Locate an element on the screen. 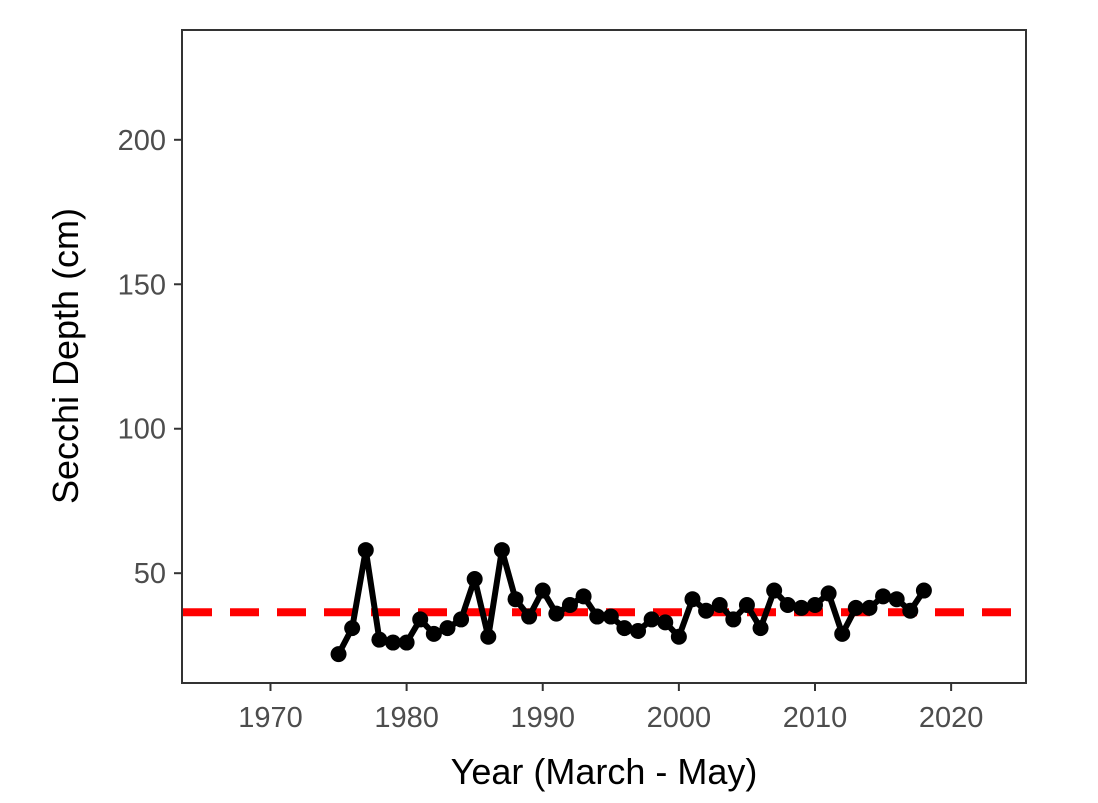  x-tick-label: 1970 is located at coordinates (270, 718).